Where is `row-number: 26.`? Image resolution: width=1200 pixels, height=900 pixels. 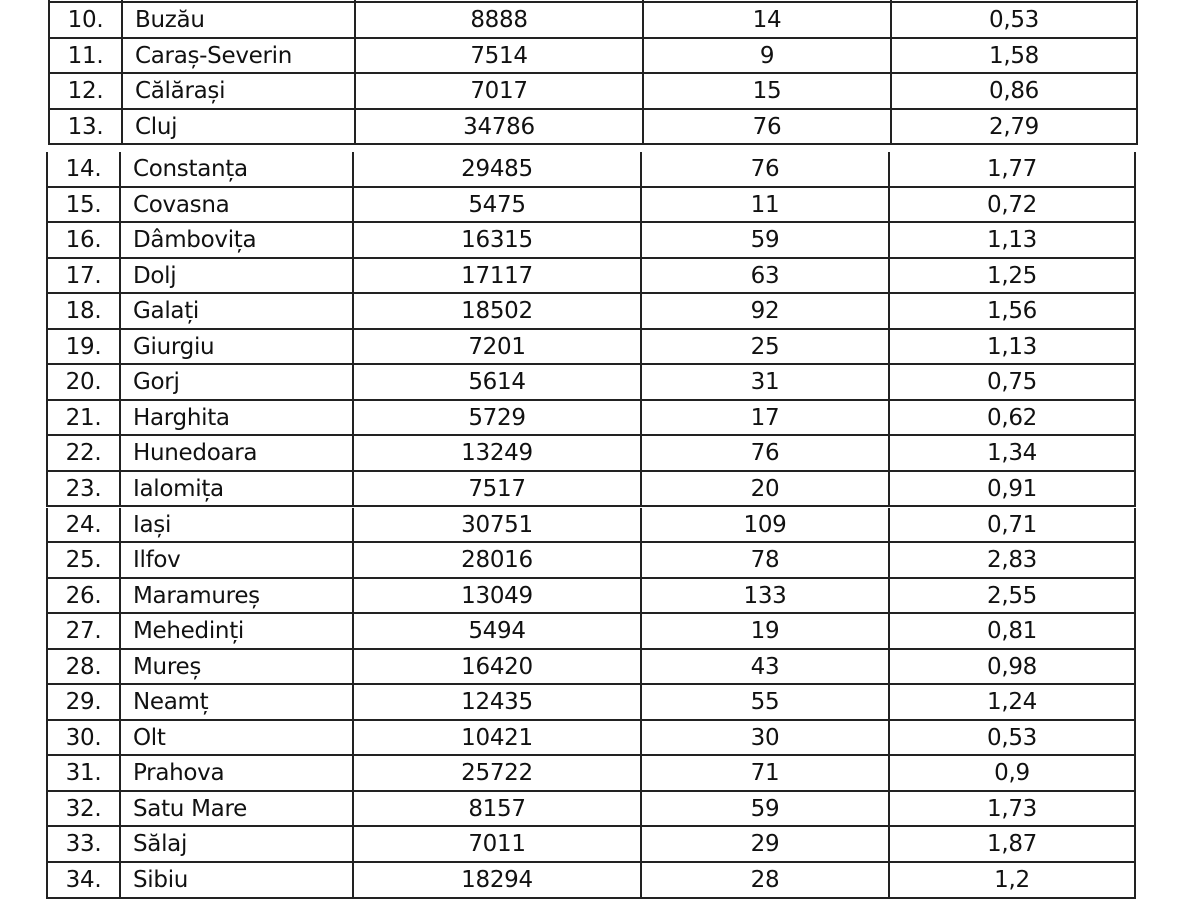
row-number: 26. is located at coordinates (82, 595).